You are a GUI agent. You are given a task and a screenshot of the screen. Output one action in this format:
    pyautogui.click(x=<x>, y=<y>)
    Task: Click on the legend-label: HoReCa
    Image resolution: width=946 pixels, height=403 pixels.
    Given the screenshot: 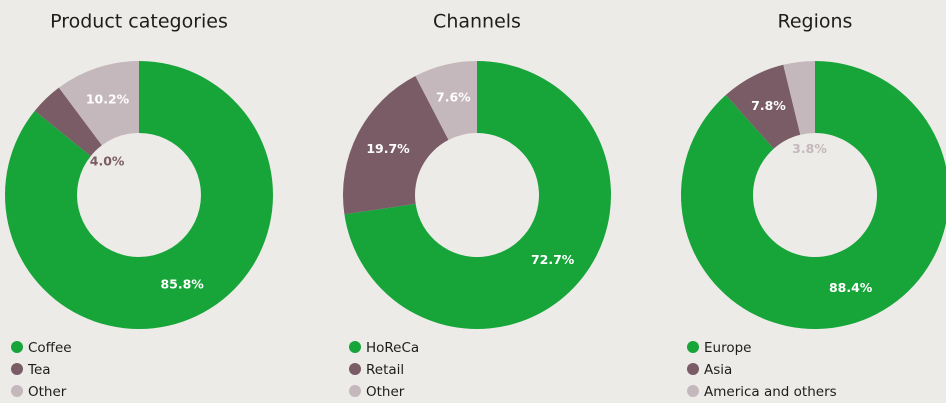 What is the action you would take?
    pyautogui.click(x=392, y=348)
    